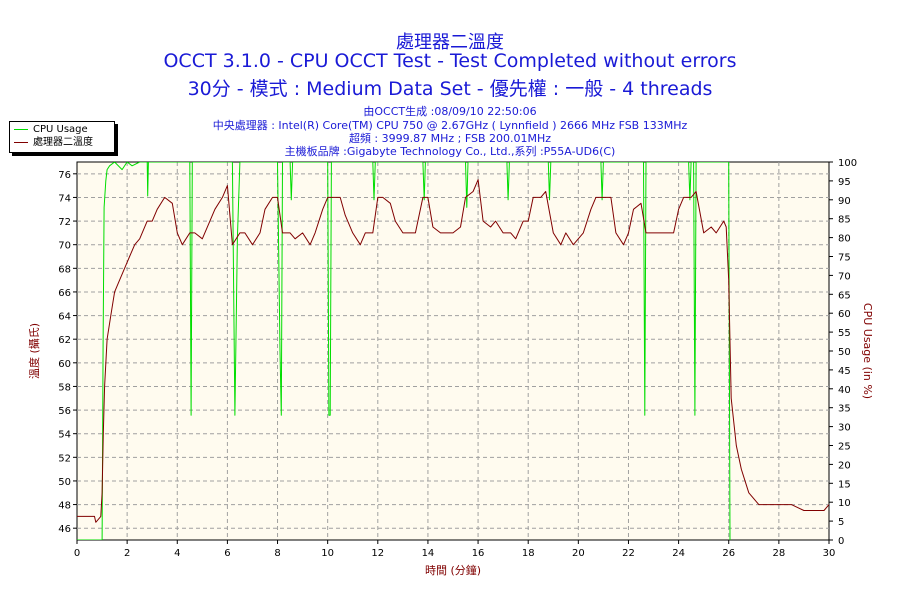 The height and width of the screenshot is (600, 900). What do you see at coordinates (628, 553) in the screenshot?
I see `x-tick-label: 22` at bounding box center [628, 553].